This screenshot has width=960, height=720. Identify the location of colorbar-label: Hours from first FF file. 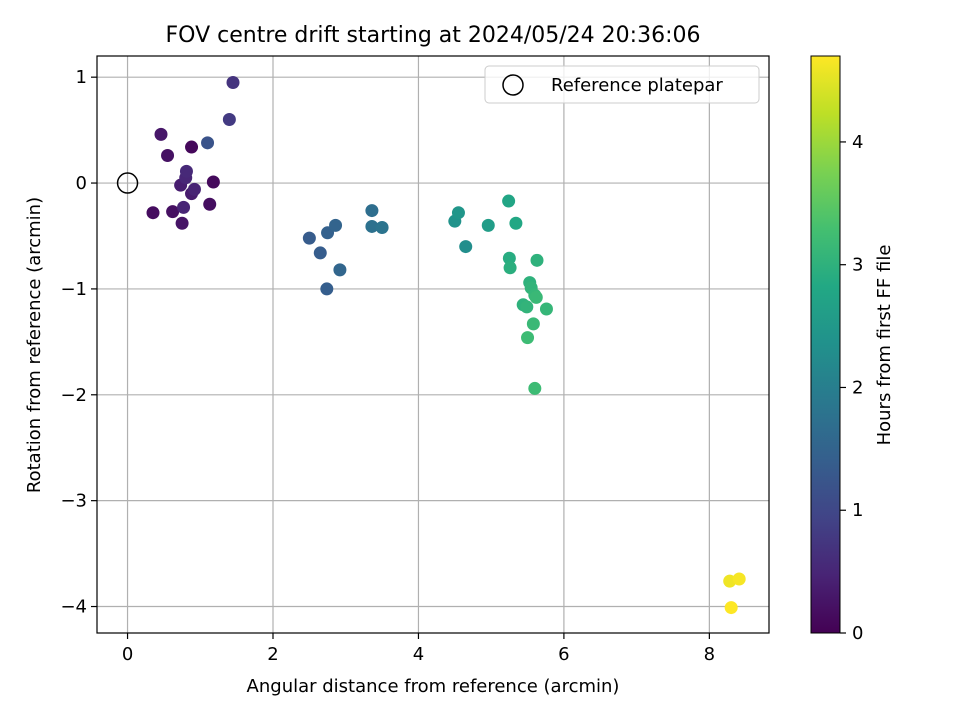
(884, 345).